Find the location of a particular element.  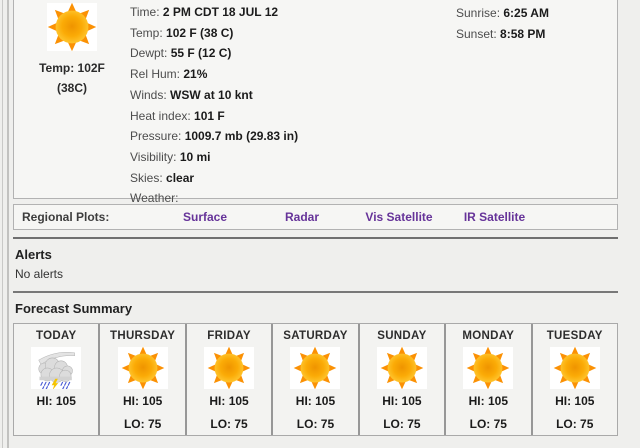

radar-link: Radar is located at coordinates (301, 217).